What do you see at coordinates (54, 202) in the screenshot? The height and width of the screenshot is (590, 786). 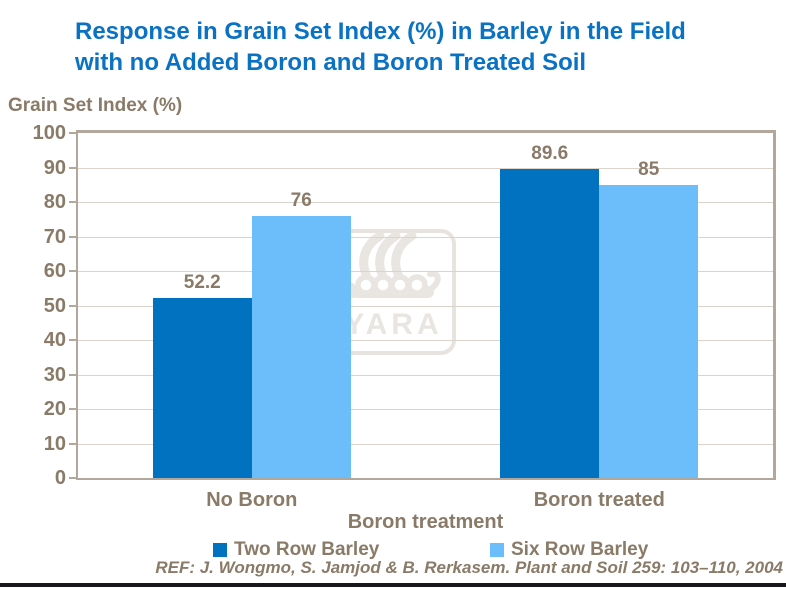 I see `y-tick-label: 80` at bounding box center [54, 202].